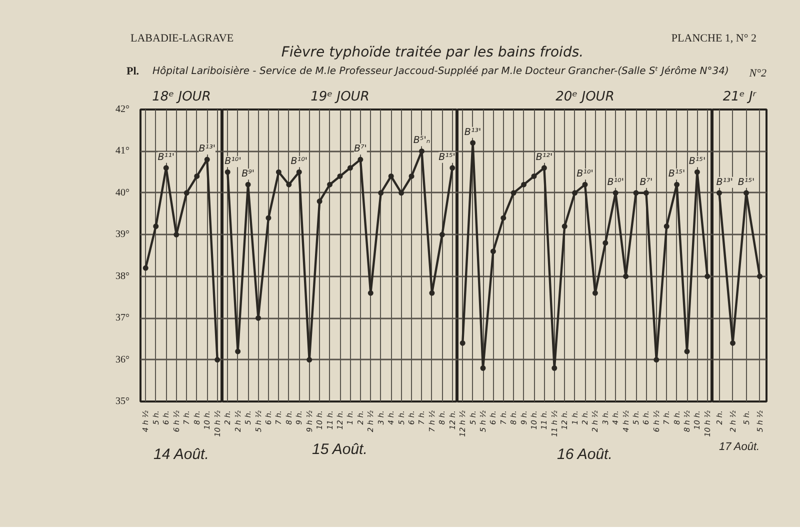  I want to click on chart-title: 19ᵉ JOUR, so click(340, 97).